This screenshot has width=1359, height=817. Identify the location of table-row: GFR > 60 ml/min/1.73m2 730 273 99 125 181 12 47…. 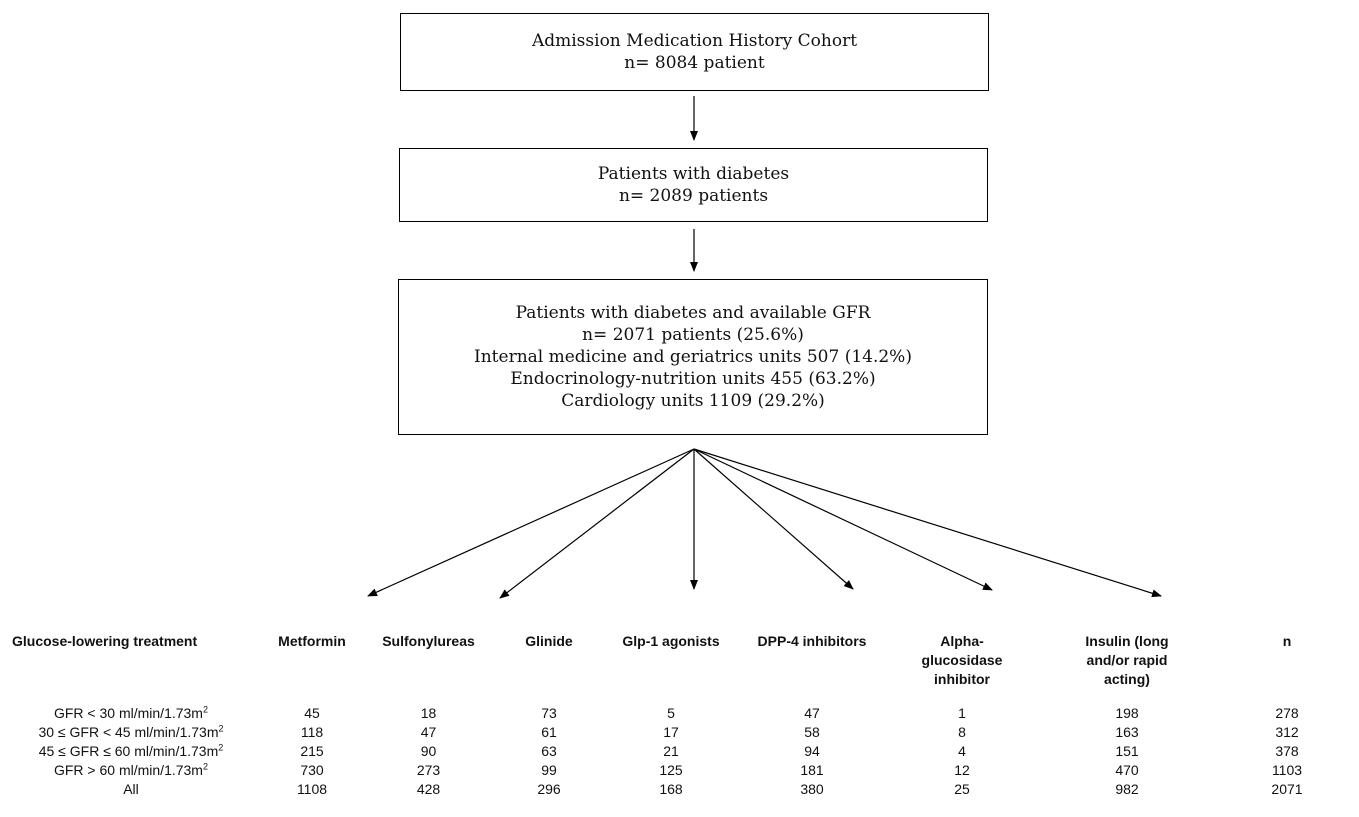
(679, 770).